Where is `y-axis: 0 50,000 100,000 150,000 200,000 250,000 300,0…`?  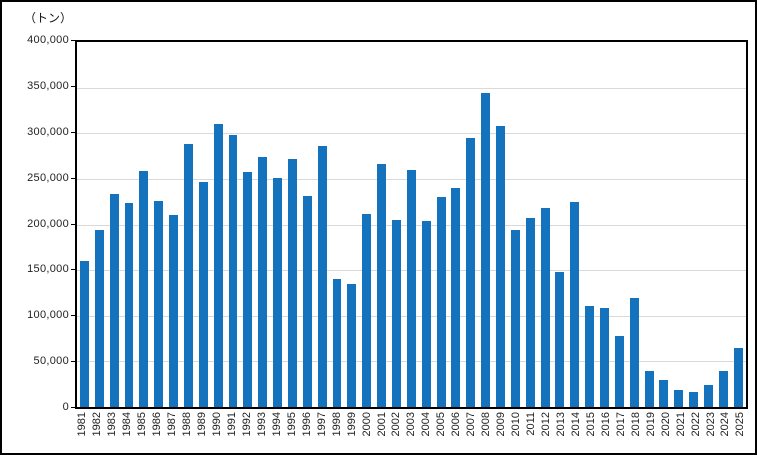 y-axis: 0 50,000 100,000 150,000 200,000 250,000 300,0… is located at coordinates (38, 227).